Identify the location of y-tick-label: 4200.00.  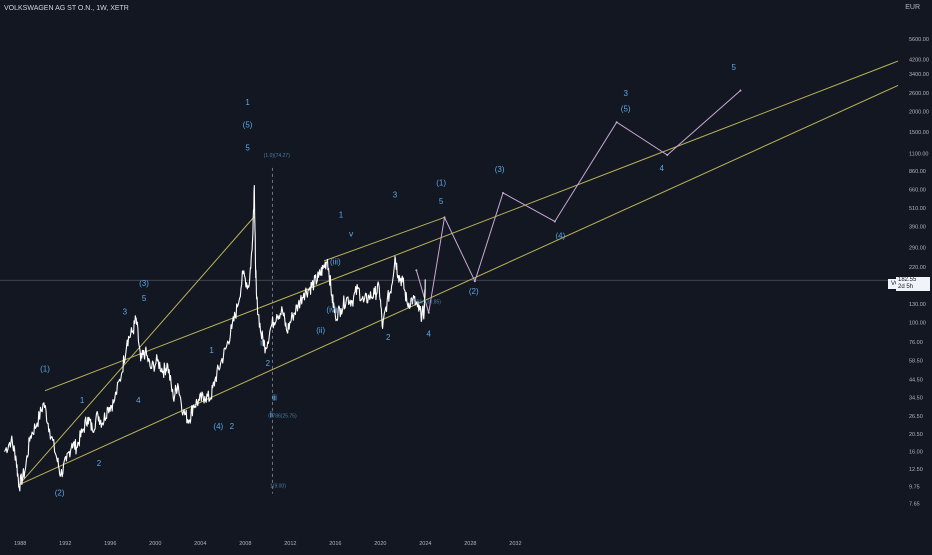
(919, 60).